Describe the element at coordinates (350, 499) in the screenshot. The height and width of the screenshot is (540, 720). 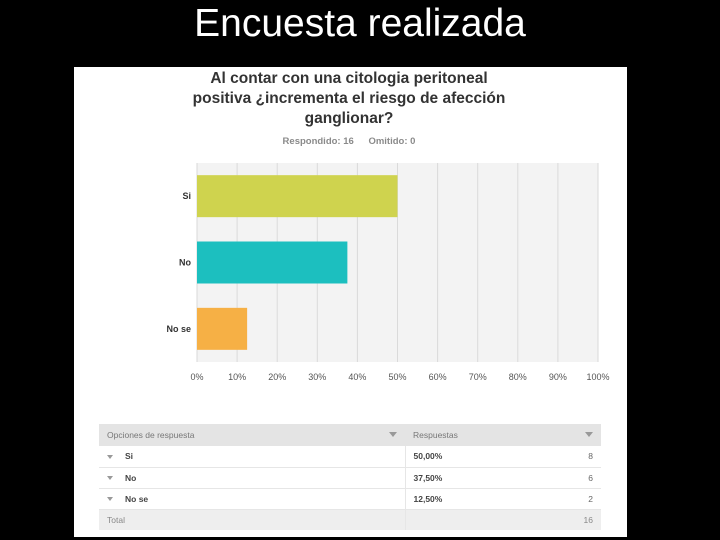
I see `table-row: No se 12,50% 2` at that location.